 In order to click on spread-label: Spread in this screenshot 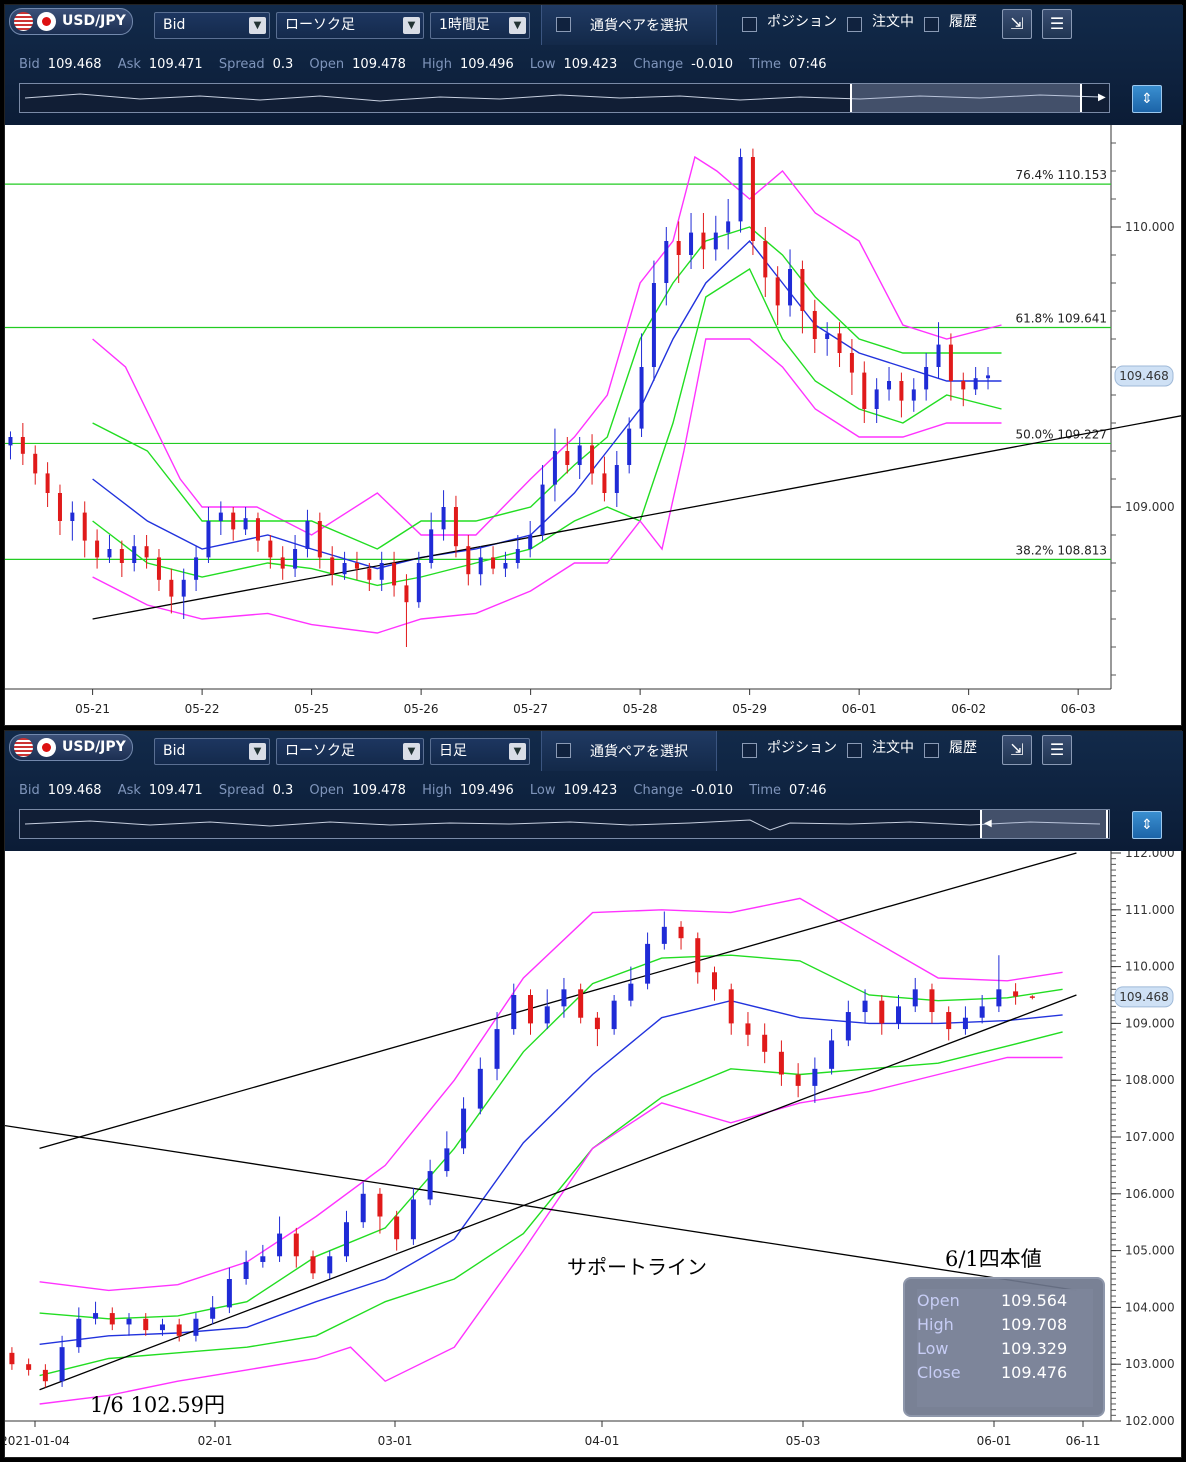, I will do `click(241, 790)`.